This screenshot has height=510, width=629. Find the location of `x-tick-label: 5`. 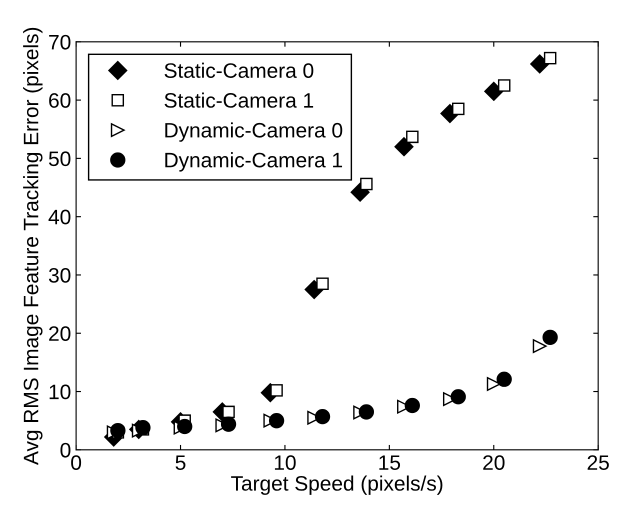

x-tick-label: 5 is located at coordinates (181, 462).